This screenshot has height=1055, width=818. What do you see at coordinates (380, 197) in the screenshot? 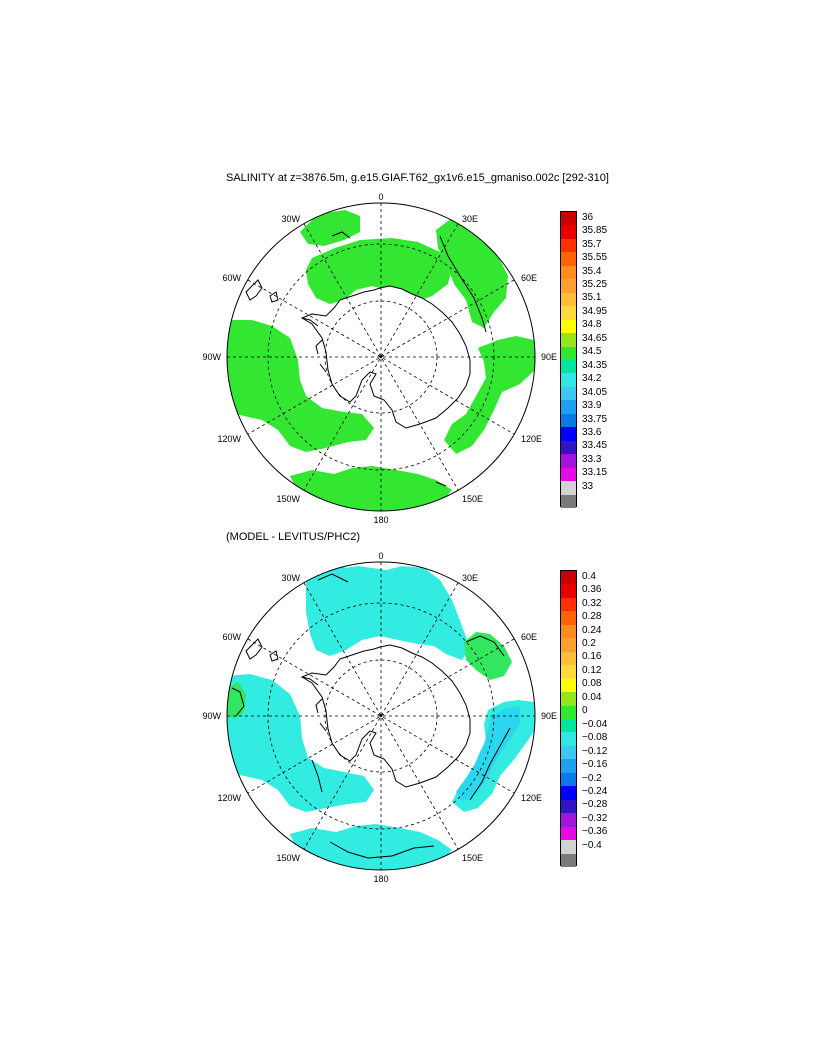
I see `top-lon-label-0: 0` at bounding box center [380, 197].